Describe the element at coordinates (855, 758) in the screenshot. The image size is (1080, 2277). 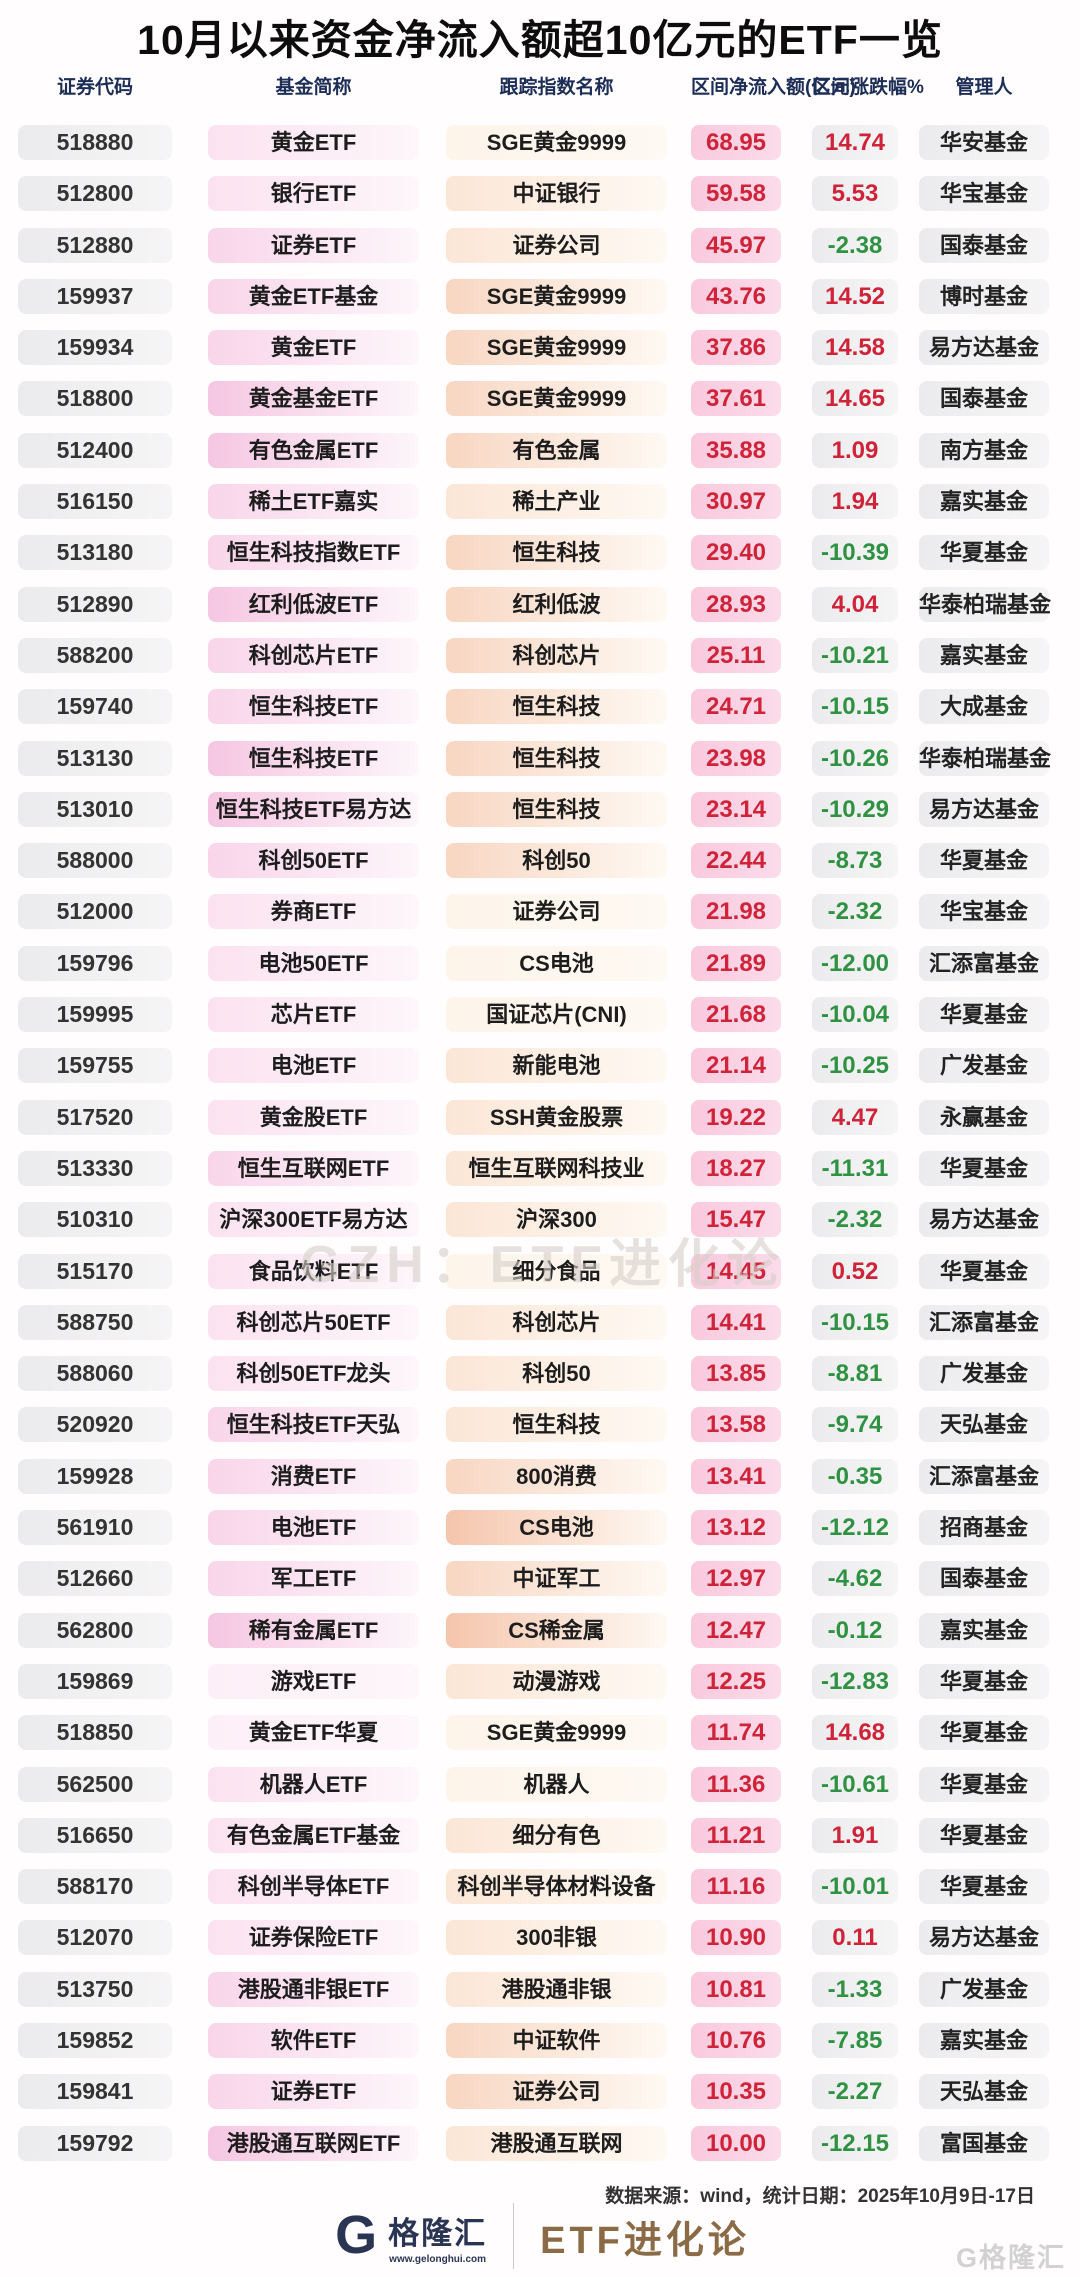
I see `change-pct-pill: -10.26` at that location.